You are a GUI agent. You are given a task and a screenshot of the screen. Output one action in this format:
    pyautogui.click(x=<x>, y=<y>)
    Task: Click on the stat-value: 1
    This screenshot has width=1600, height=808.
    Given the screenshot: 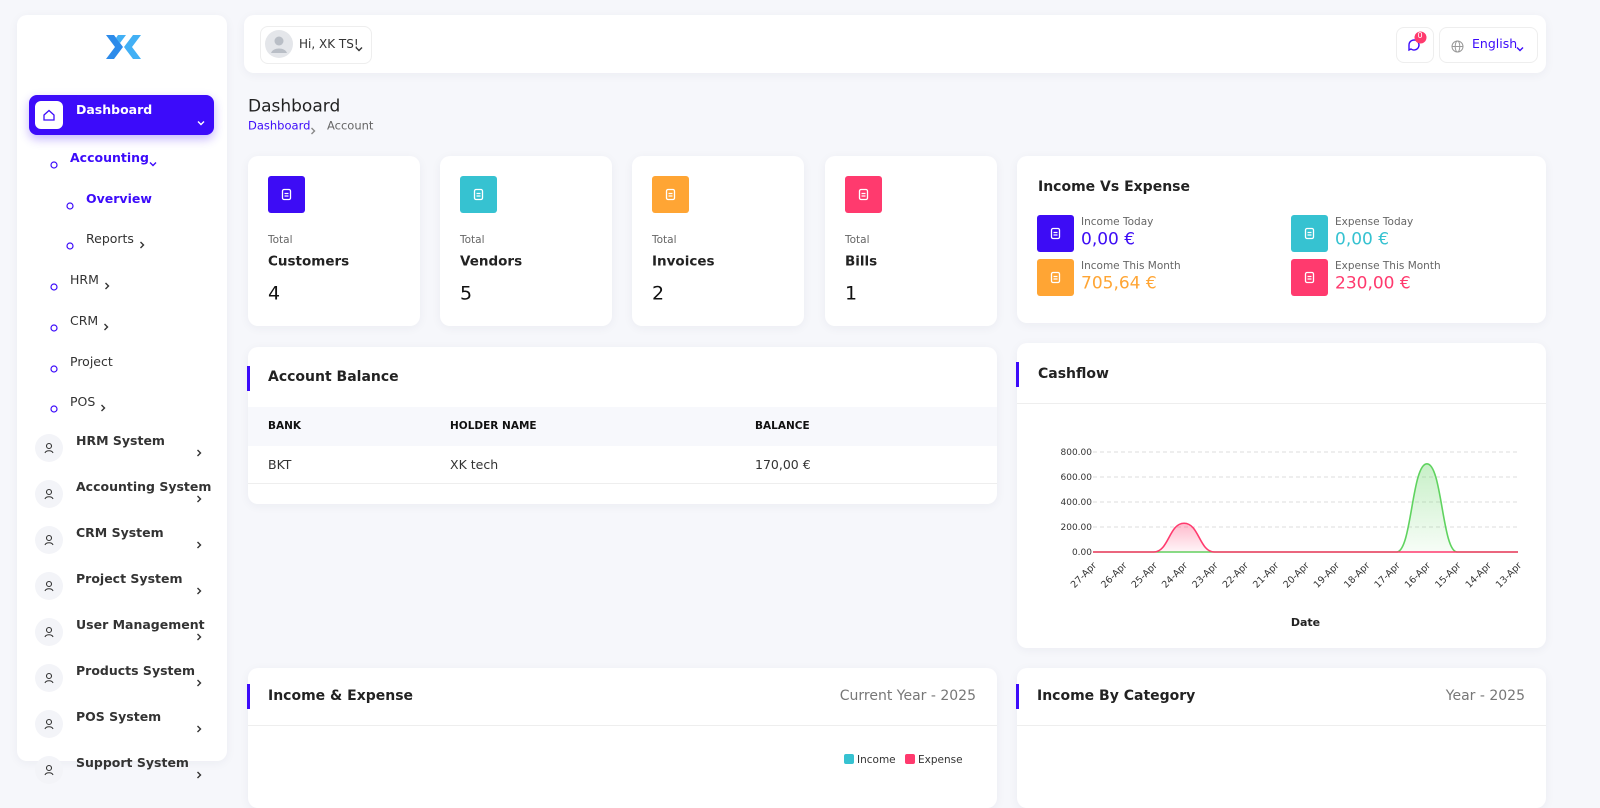 What is the action you would take?
    pyautogui.click(x=851, y=293)
    